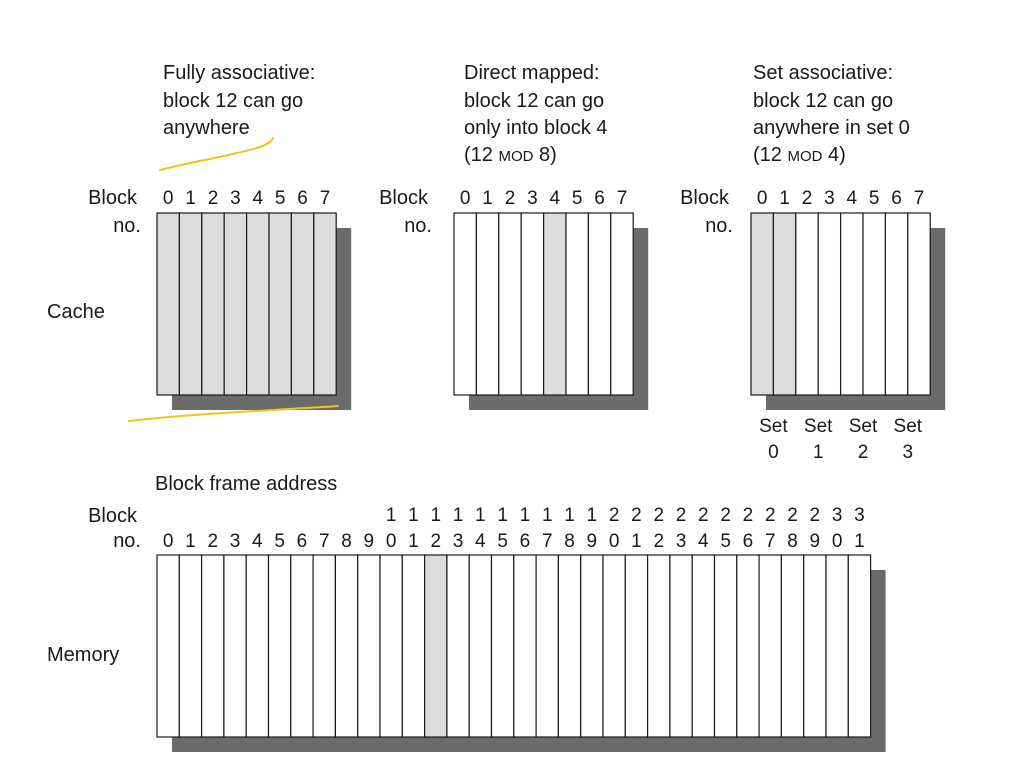 Image resolution: width=1018 pixels, height=772 pixels. Describe the element at coordinates (83, 655) in the screenshot. I see `memory-row-label: Memory` at that location.